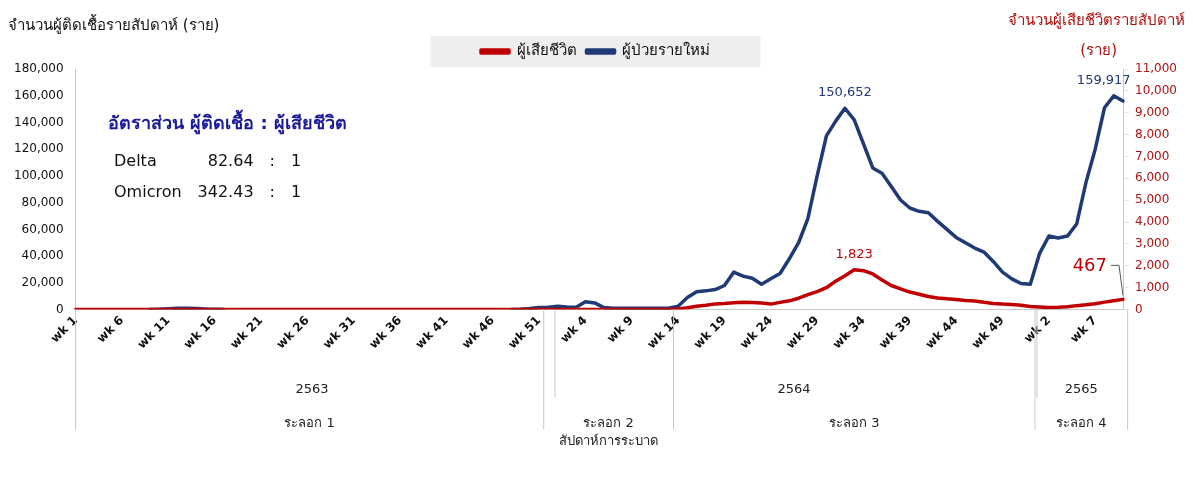  What do you see at coordinates (609, 440) in the screenshot?
I see `text: สัปดาห์การระบาด` at bounding box center [609, 440].